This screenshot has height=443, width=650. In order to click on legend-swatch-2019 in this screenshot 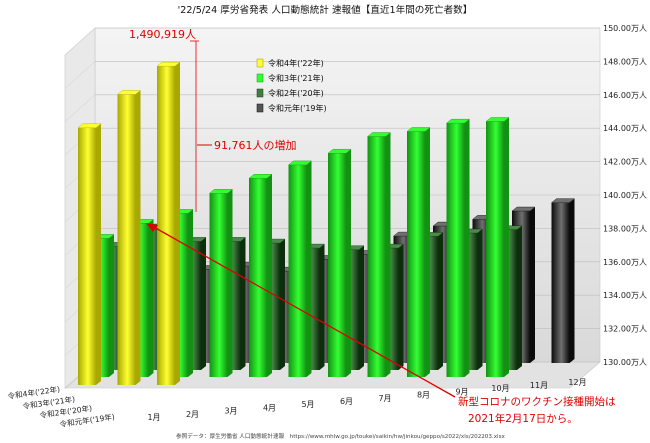, I will do `click(260, 108)`.